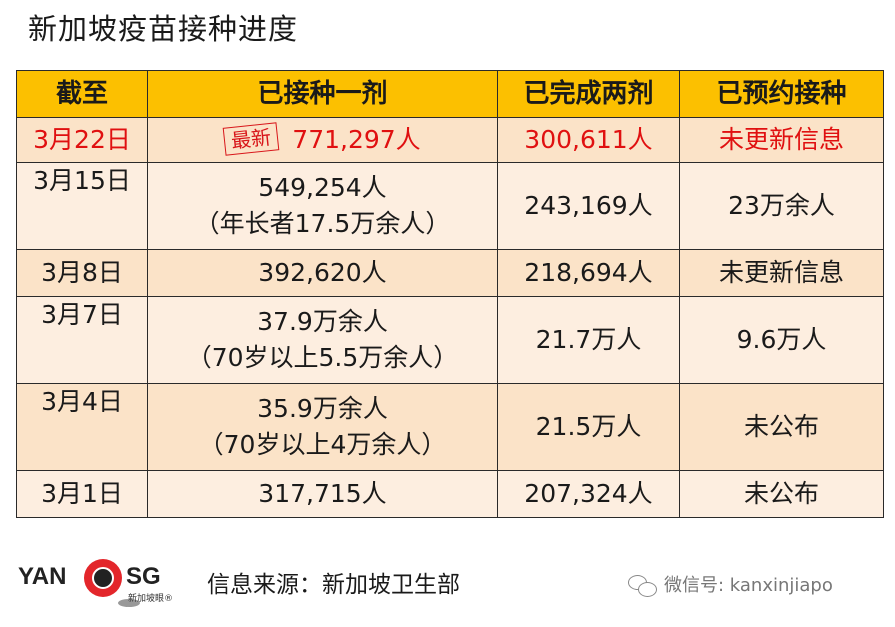  What do you see at coordinates (163, 29) in the screenshot?
I see `page-title: 新加坡疫苗接种进度` at bounding box center [163, 29].